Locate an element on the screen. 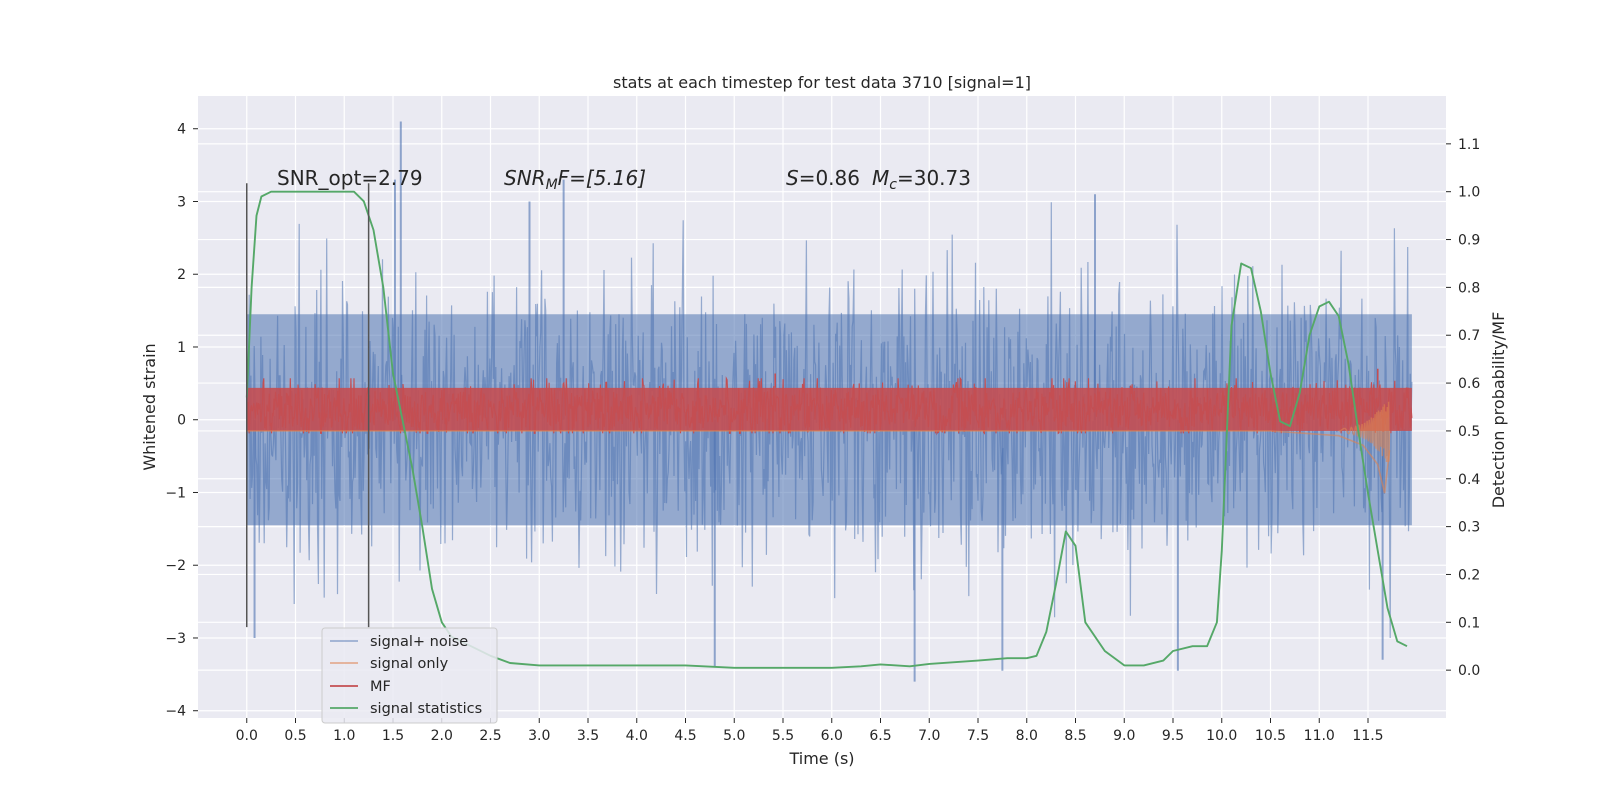 This screenshot has height=800, width=1600. x-tick-label: 5.0 is located at coordinates (734, 736).